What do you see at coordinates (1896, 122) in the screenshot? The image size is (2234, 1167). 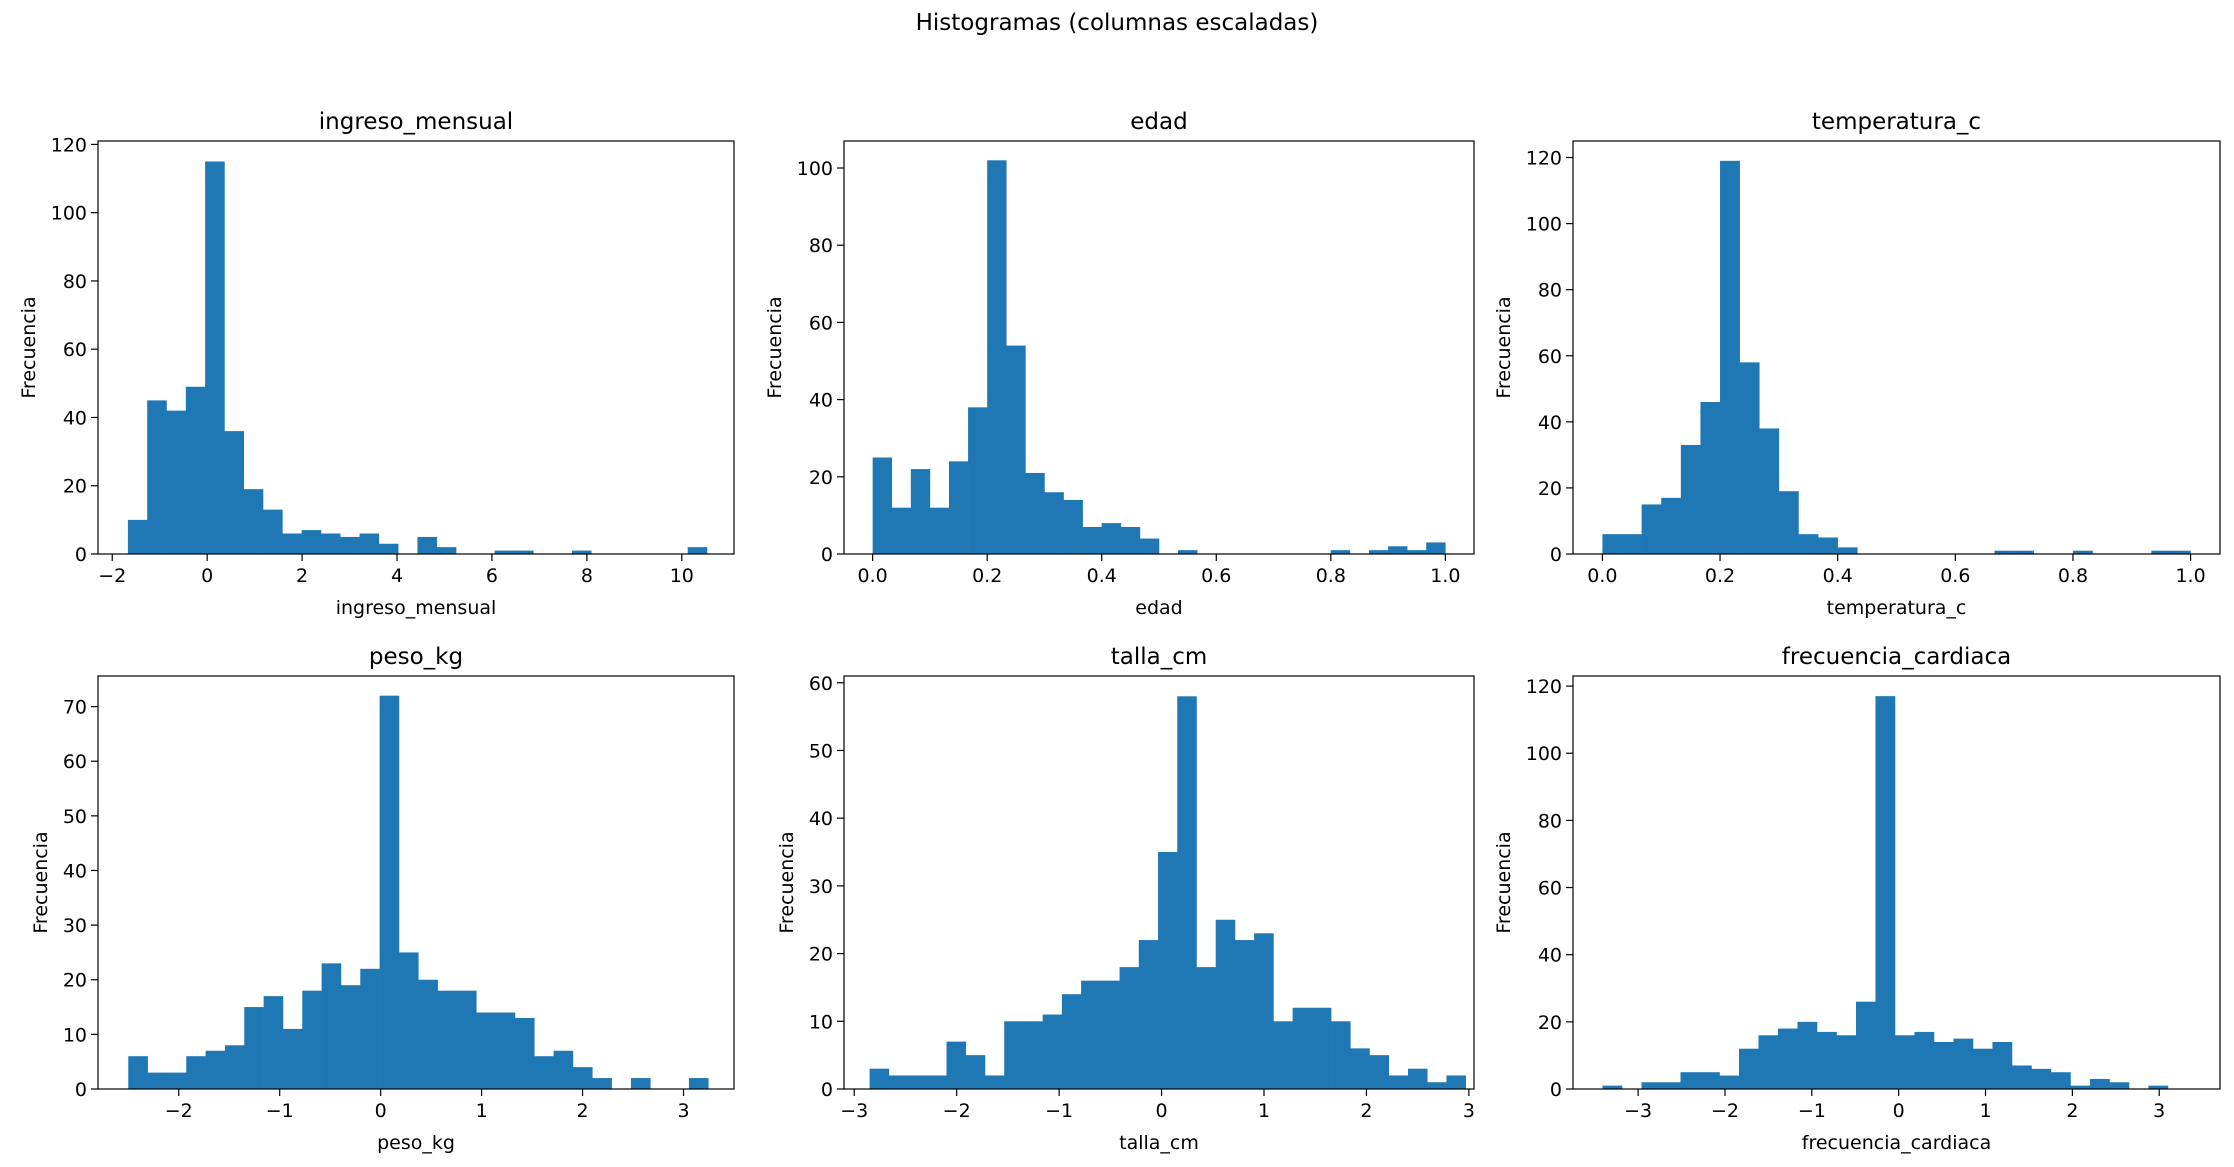 I see `chart-title: temperatura_c` at bounding box center [1896, 122].